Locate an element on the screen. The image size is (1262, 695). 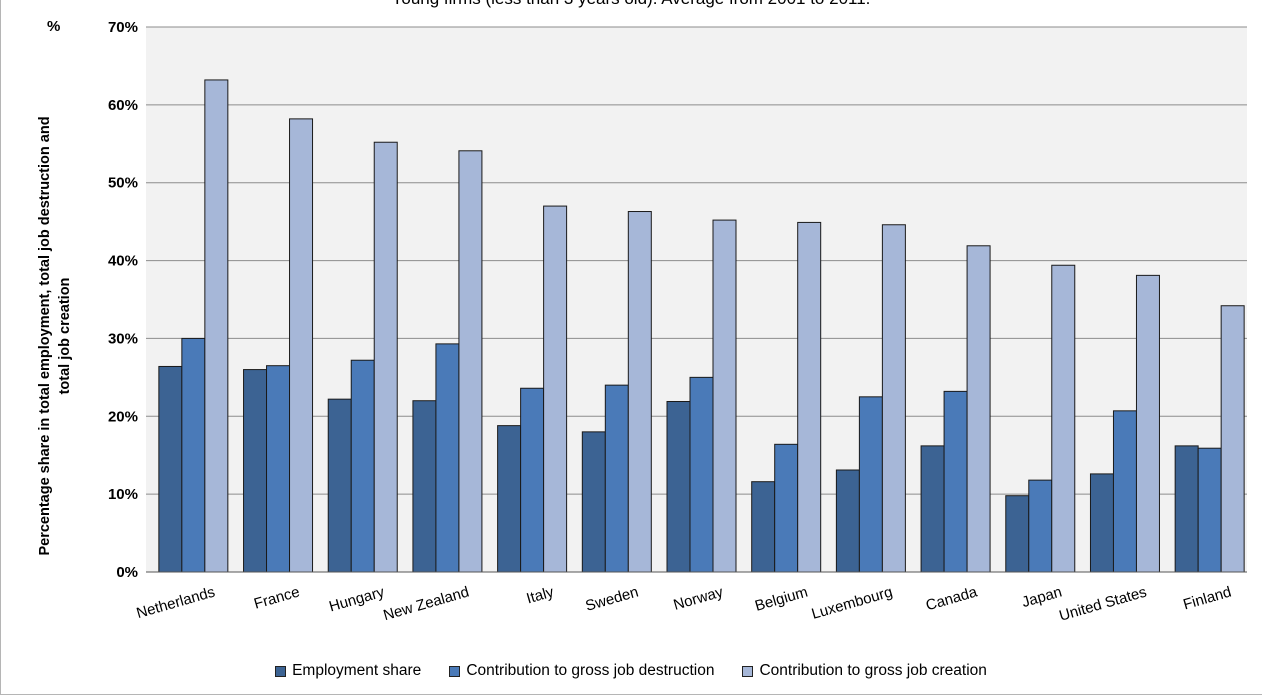
legend-item: Employment share is located at coordinates (348, 671).